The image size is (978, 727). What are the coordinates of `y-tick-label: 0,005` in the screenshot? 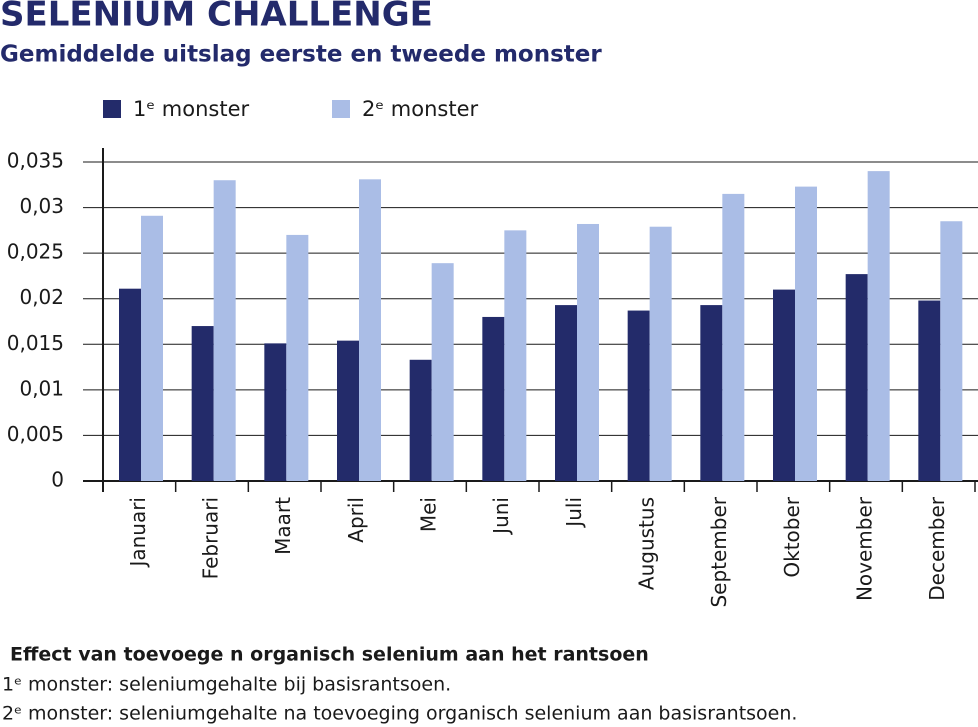 It's located at (35, 434).